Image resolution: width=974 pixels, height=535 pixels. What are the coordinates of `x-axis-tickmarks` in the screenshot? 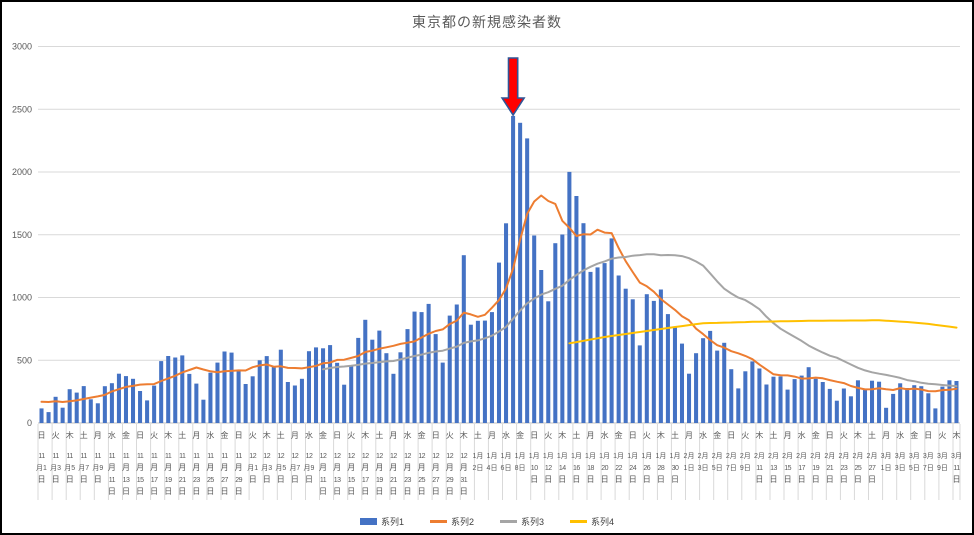 It's located at (499, 462).